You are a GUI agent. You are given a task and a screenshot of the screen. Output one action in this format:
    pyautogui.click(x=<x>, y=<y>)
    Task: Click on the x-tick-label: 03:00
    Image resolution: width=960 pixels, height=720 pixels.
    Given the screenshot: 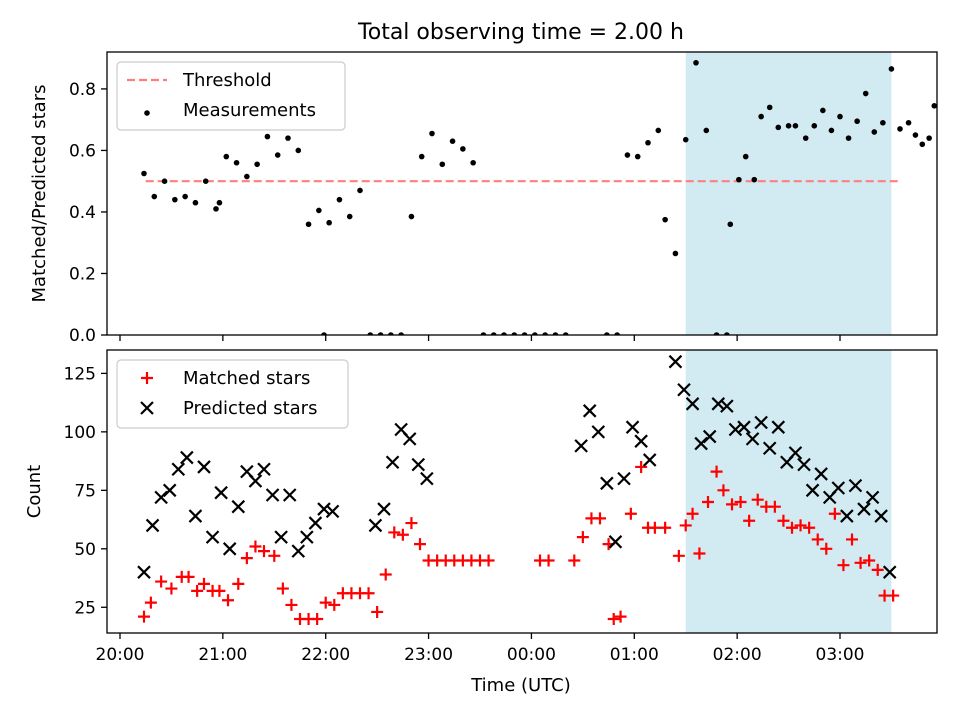 What is the action you would take?
    pyautogui.click(x=840, y=655)
    